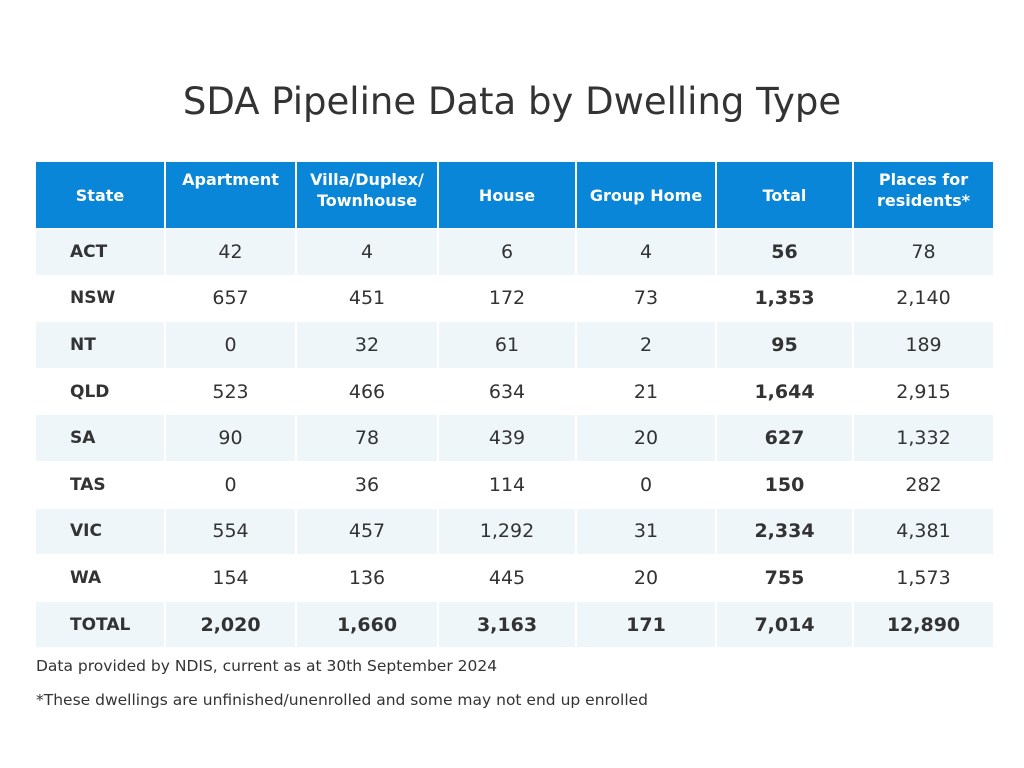 Image resolution: width=1024 pixels, height=768 pixels. I want to click on table-row: WA 154 136 445 20 755 1,573, so click(514, 578).